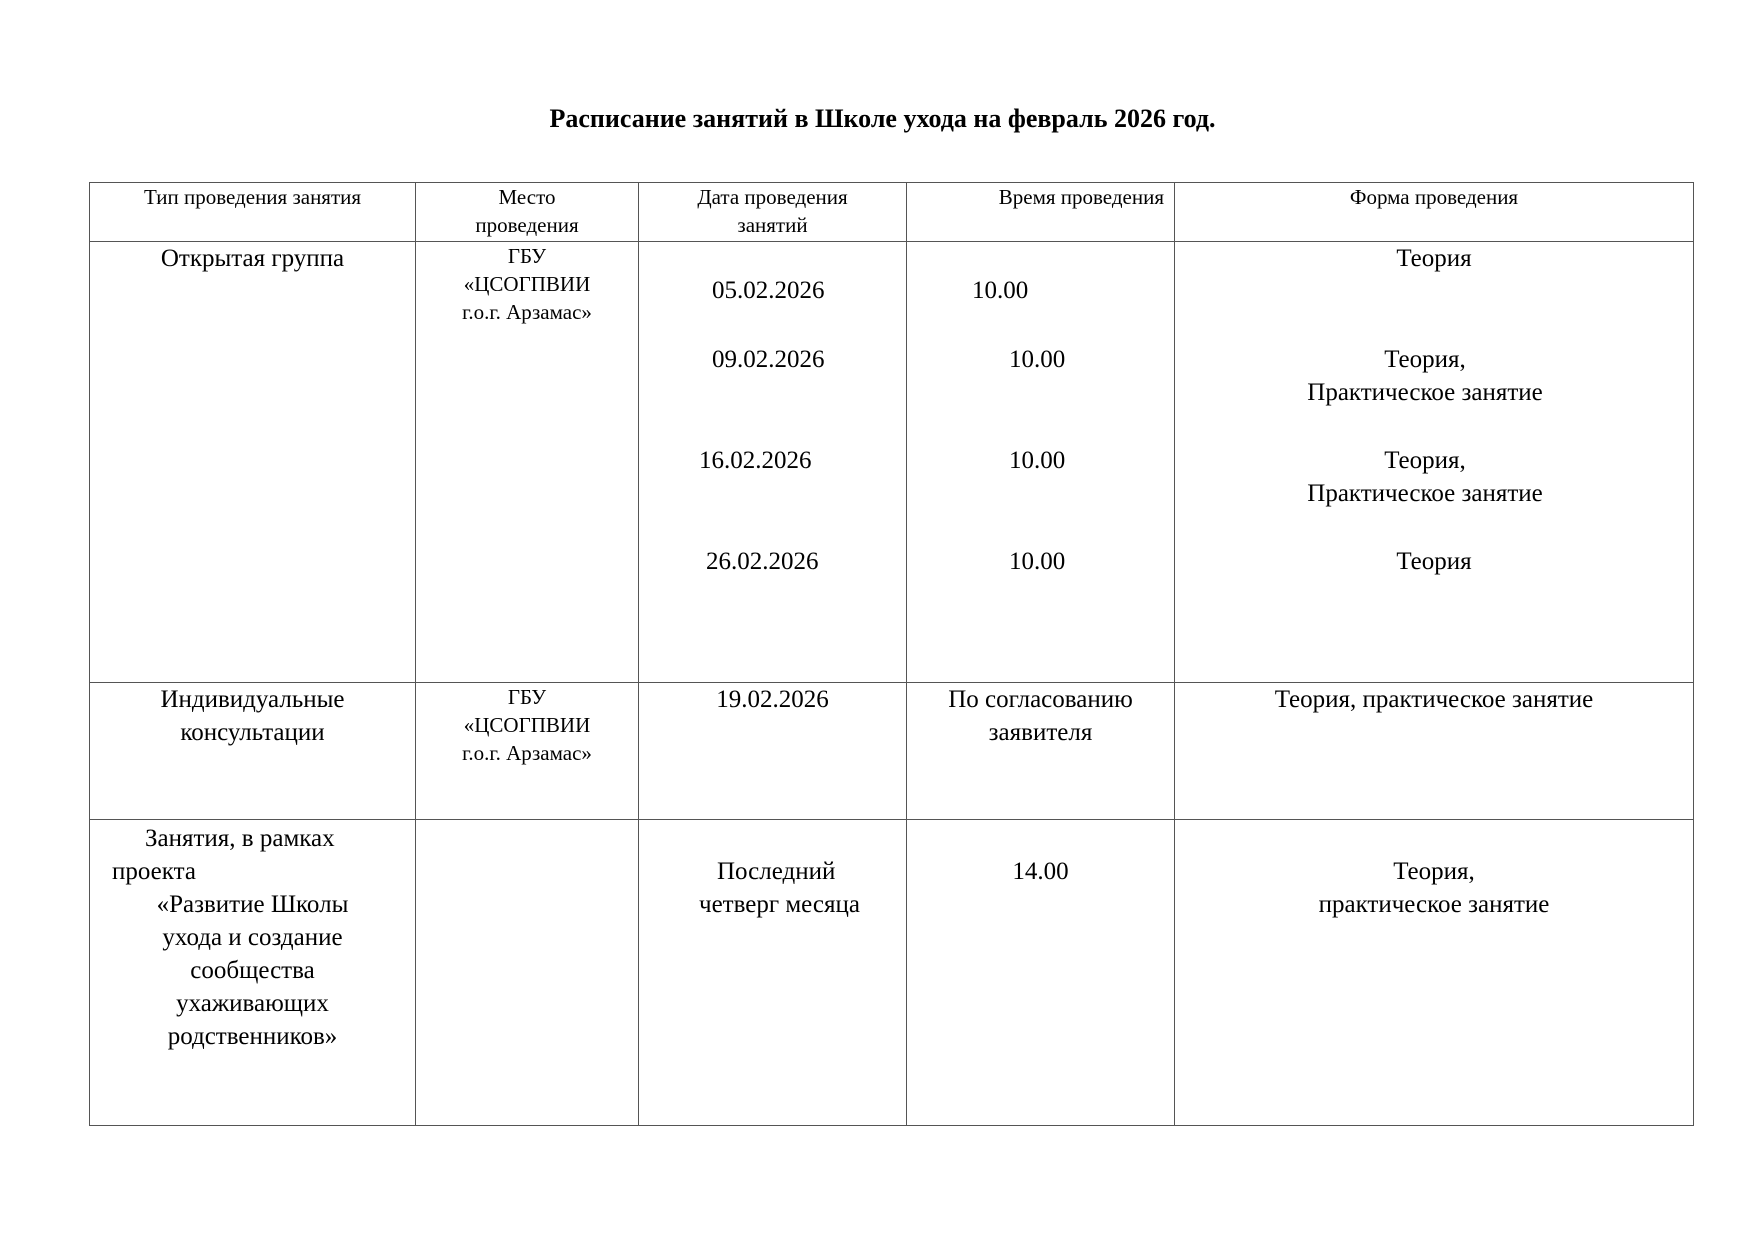 The width and height of the screenshot is (1755, 1241). Describe the element at coordinates (772, 212) in the screenshot. I see `header-date: Дата проведения занятий` at that location.